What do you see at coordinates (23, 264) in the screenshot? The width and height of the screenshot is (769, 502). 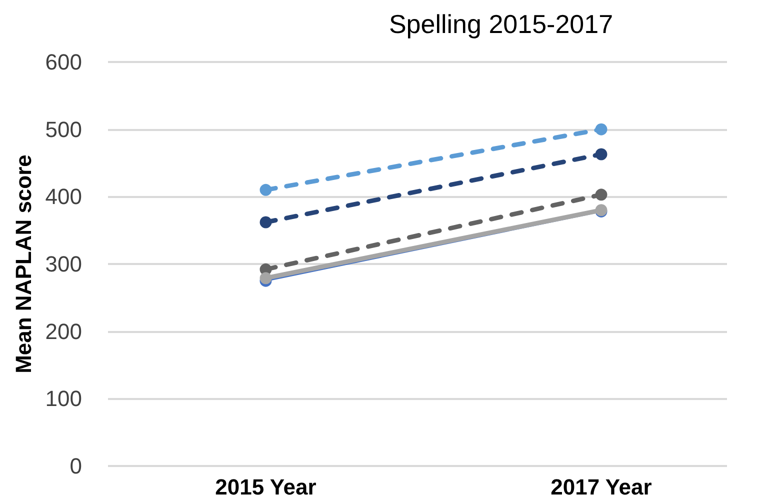 I see `y-axis-title: Mean NAPLAN score` at bounding box center [23, 264].